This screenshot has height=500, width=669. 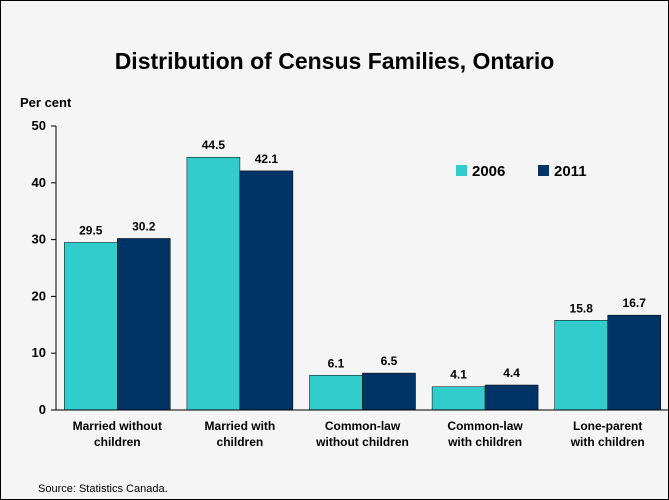 I want to click on bar-value-label: 4.1, so click(x=458, y=375).